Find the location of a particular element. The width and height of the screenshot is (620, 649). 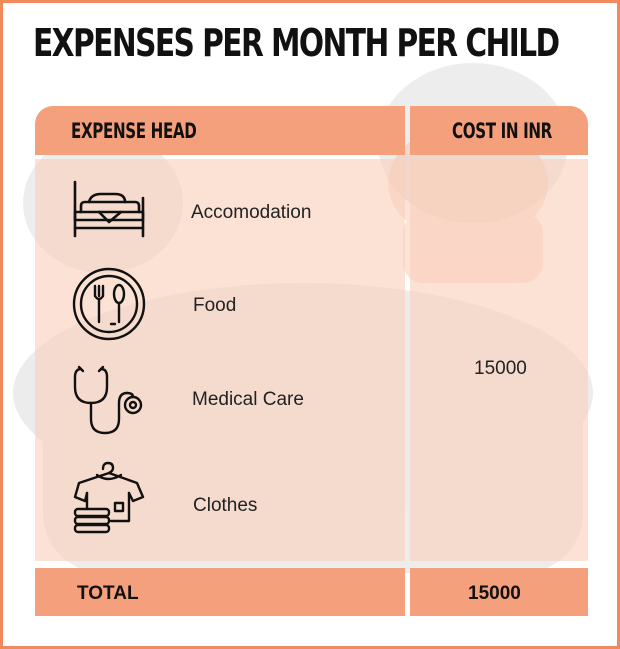

page-title: EXPENSES PER MONTH PER CHILD is located at coordinates (296, 43).